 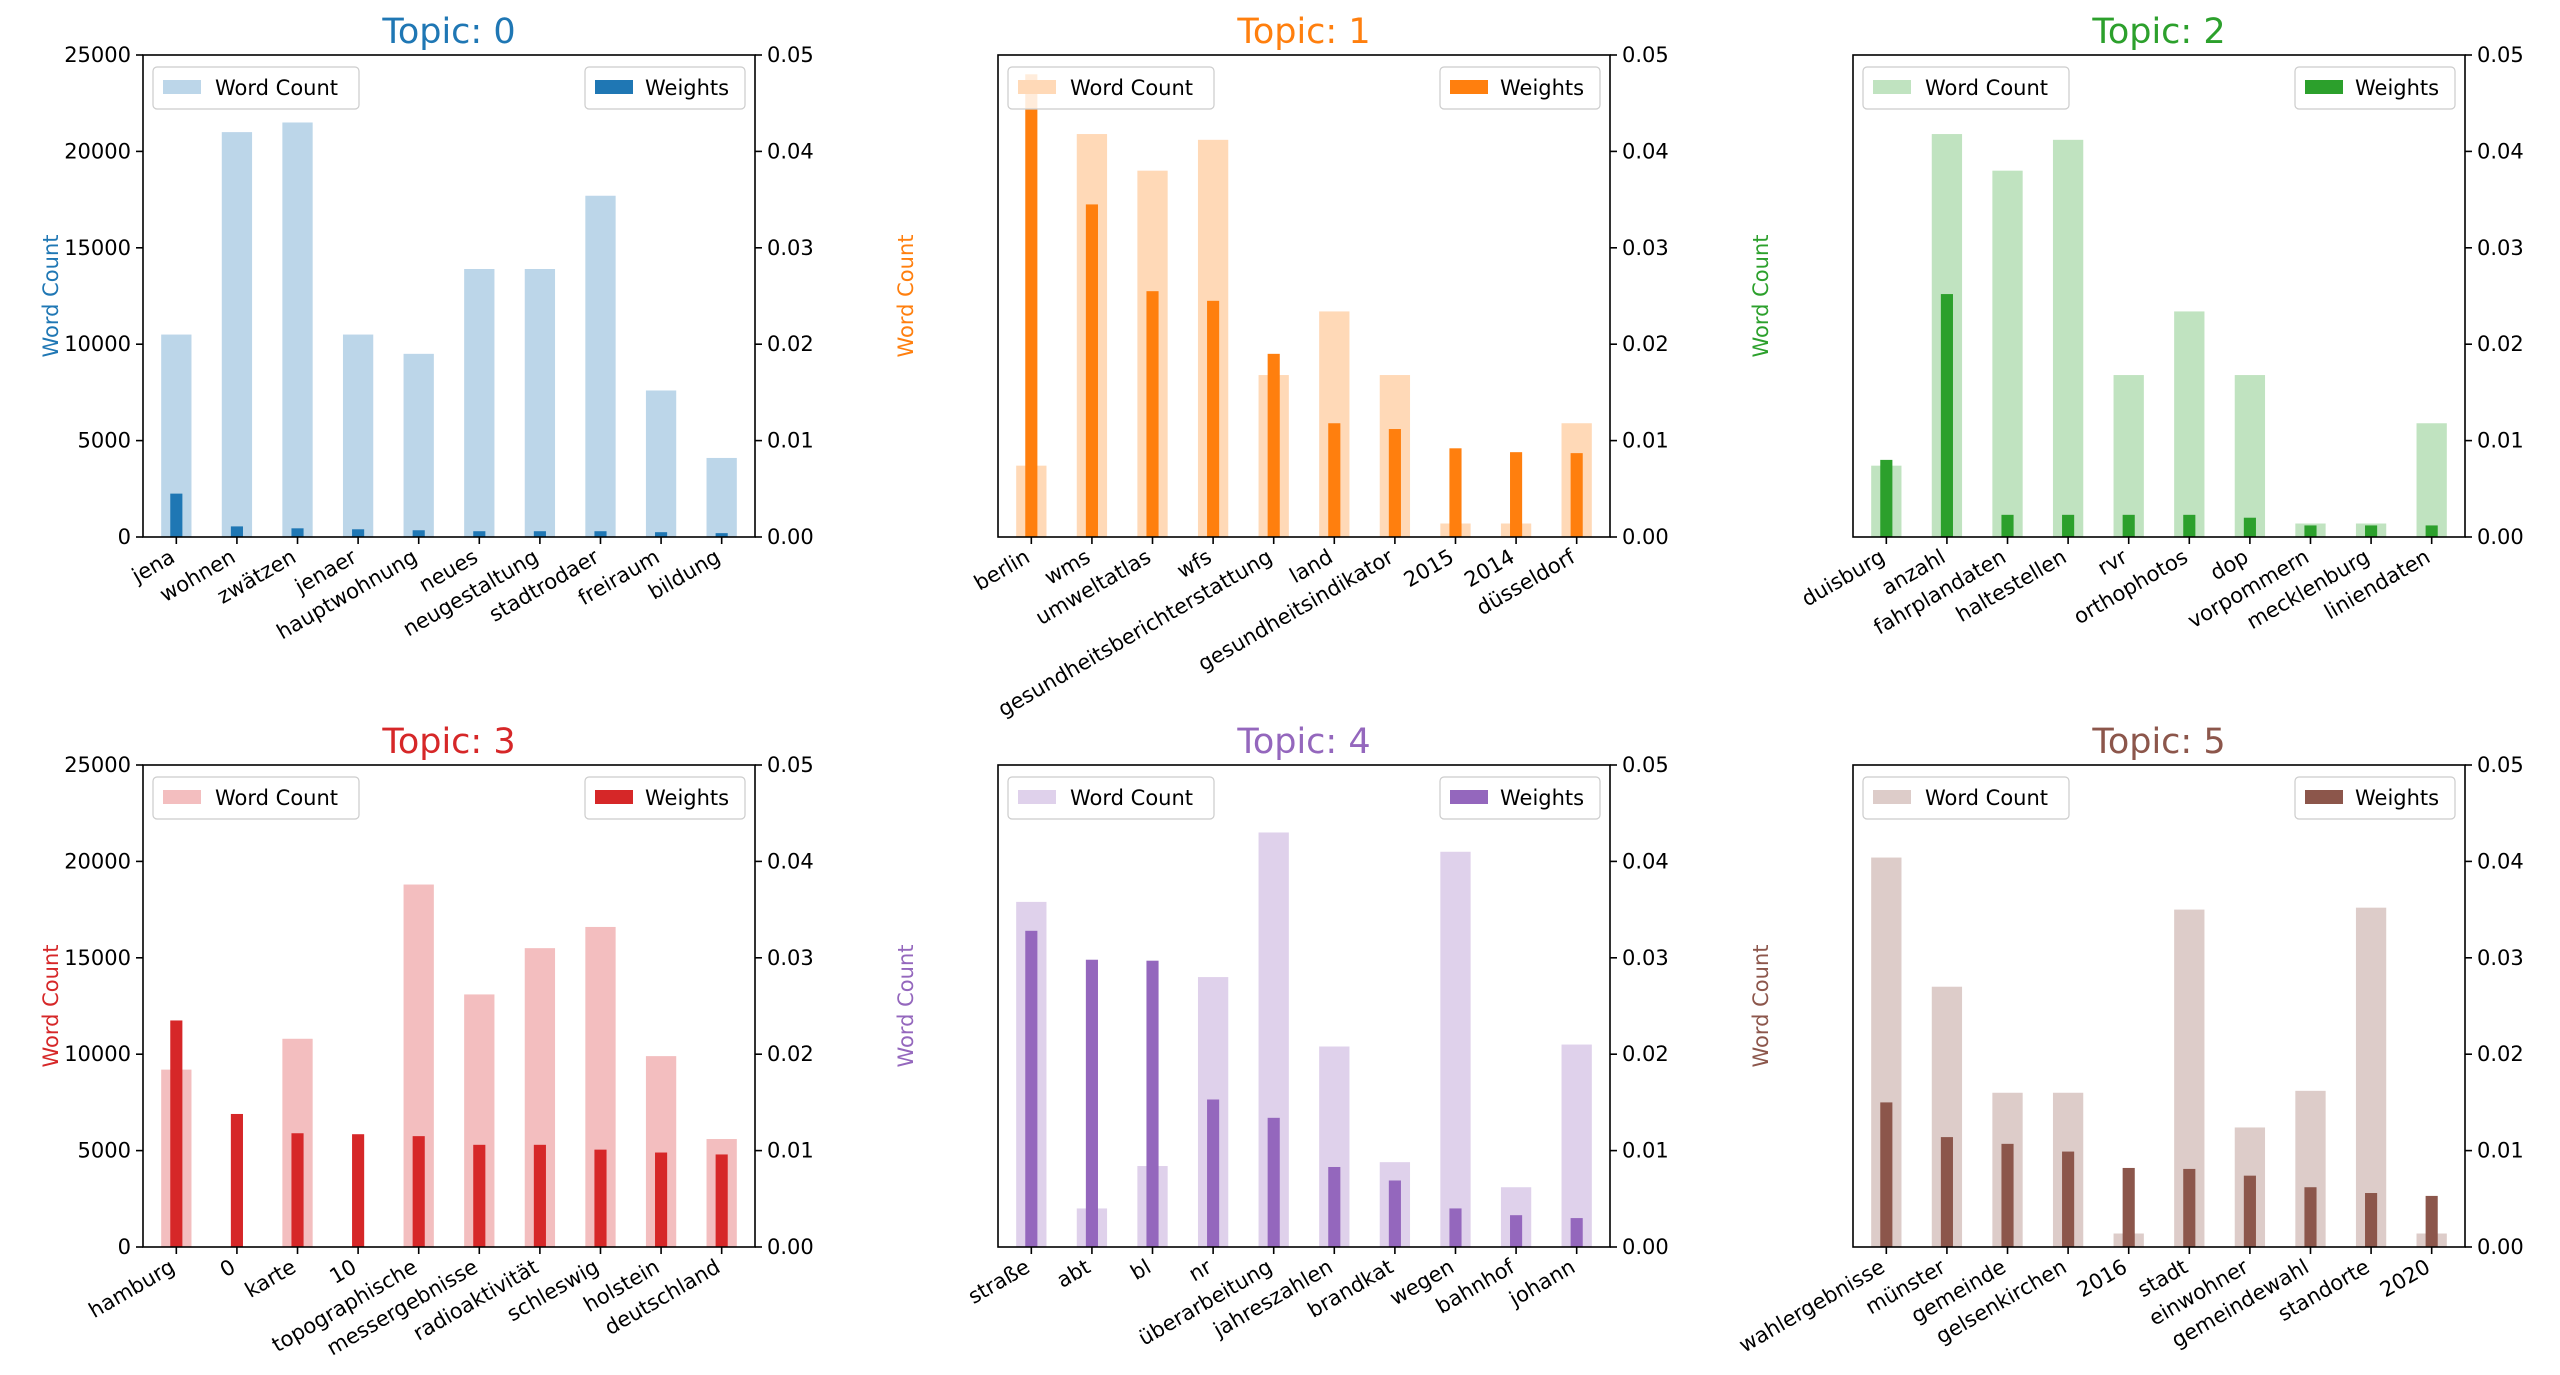 What do you see at coordinates (2405, 1279) in the screenshot?
I see `x-tick-label: 2020` at bounding box center [2405, 1279].